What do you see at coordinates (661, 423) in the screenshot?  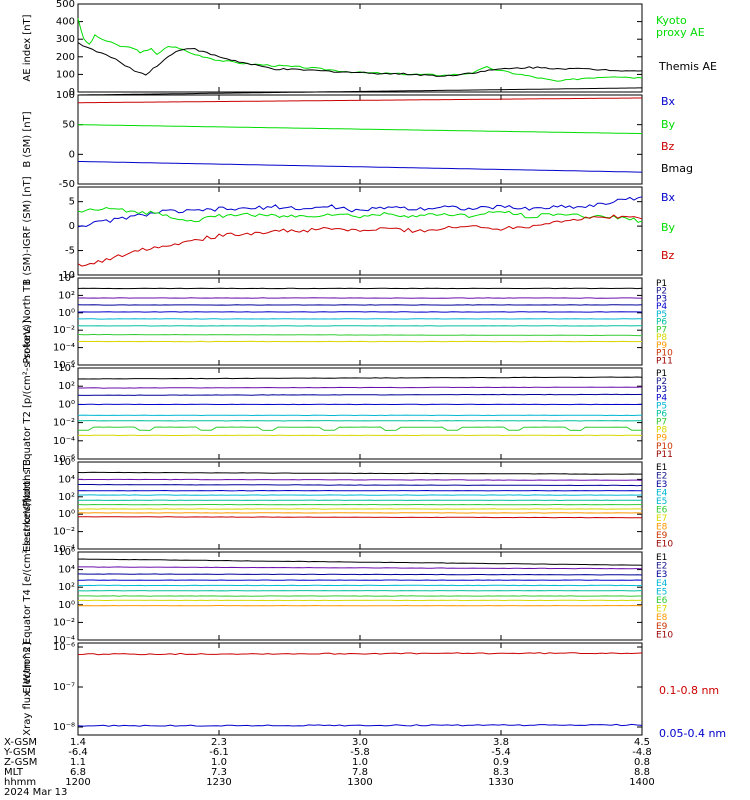 I see `legend-label: P7` at bounding box center [661, 423].